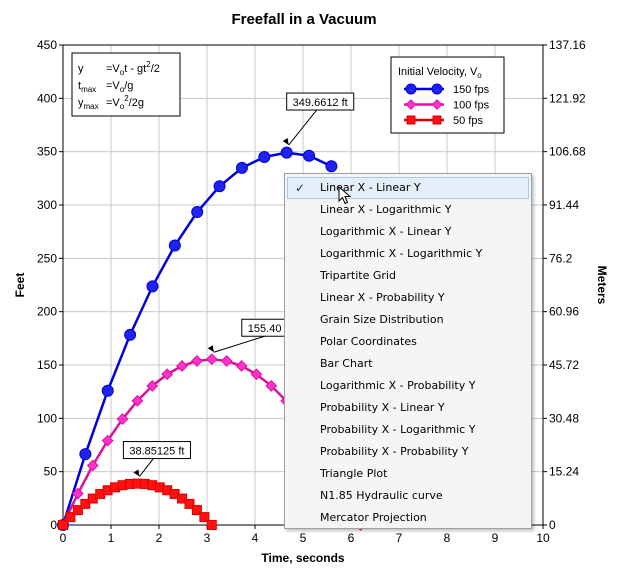 This screenshot has width=618, height=573. I want to click on menu-item: Grain Size Distribution, so click(408, 320).